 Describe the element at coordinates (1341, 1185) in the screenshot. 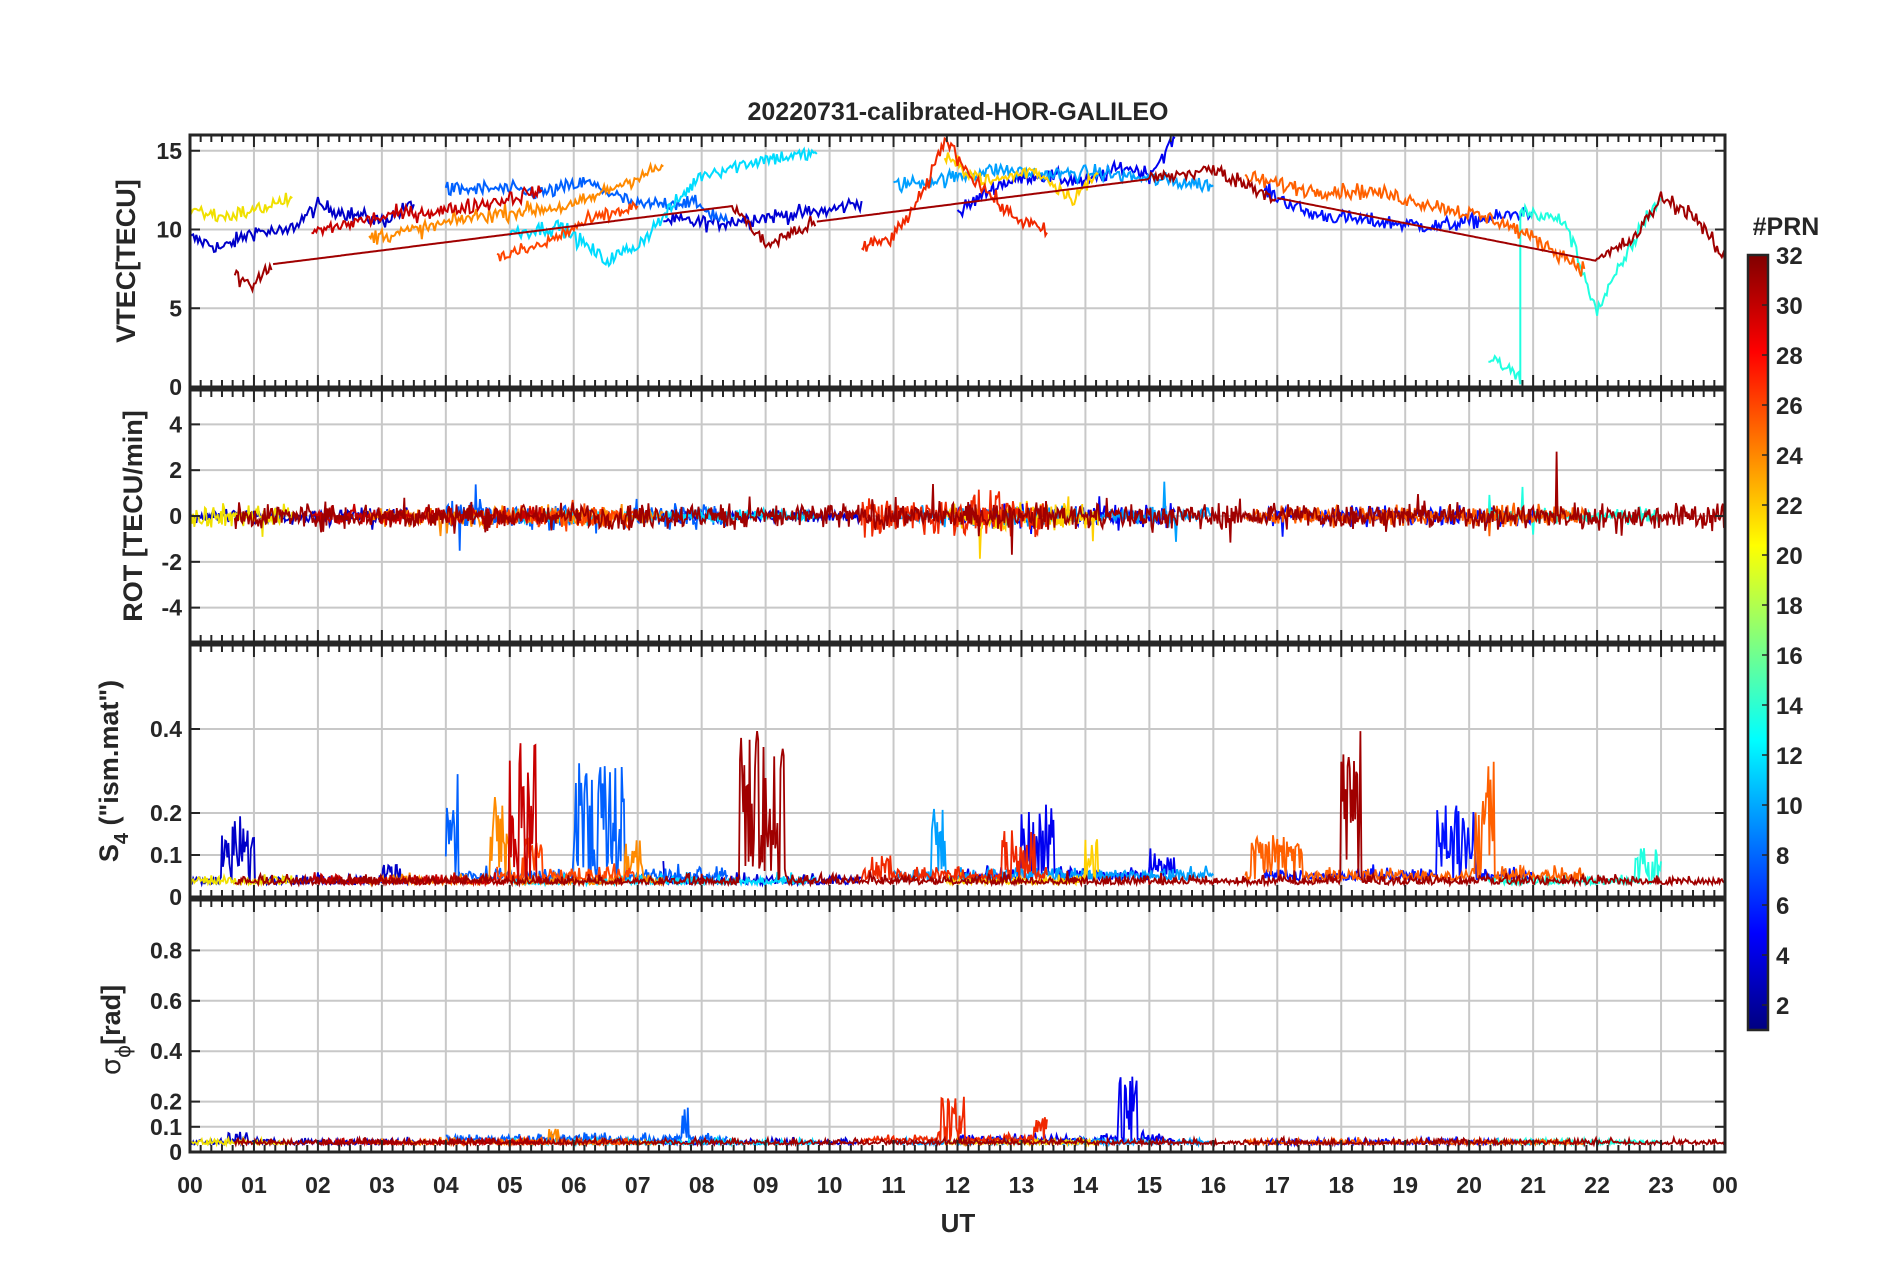

I see `x-tick-label: 18` at that location.